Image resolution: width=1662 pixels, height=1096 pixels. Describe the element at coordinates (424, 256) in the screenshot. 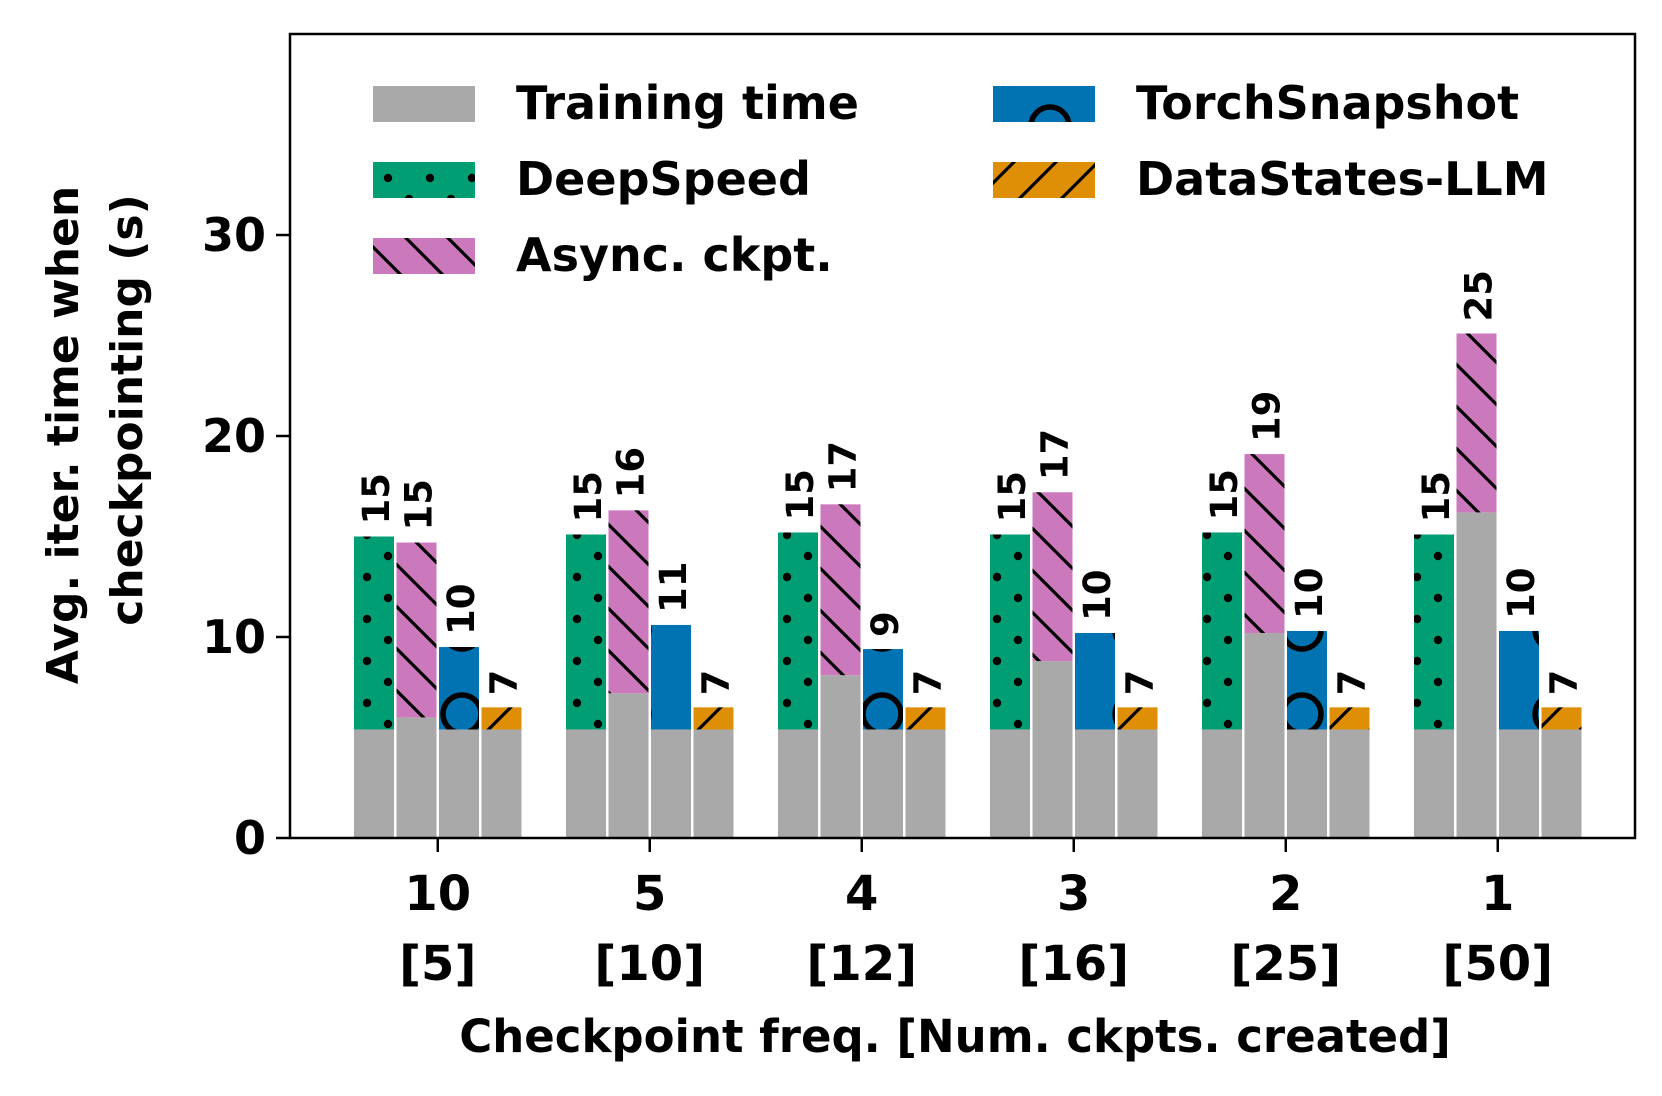

I see `legend-swatch-async-hatch` at that location.